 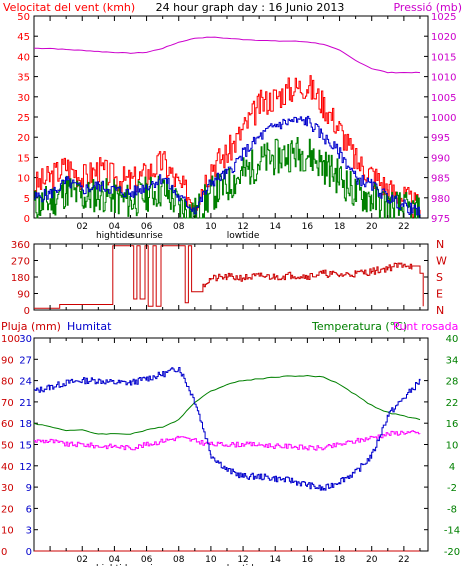 I want to click on hum-tick-label-1: 3, so click(x=29, y=531).